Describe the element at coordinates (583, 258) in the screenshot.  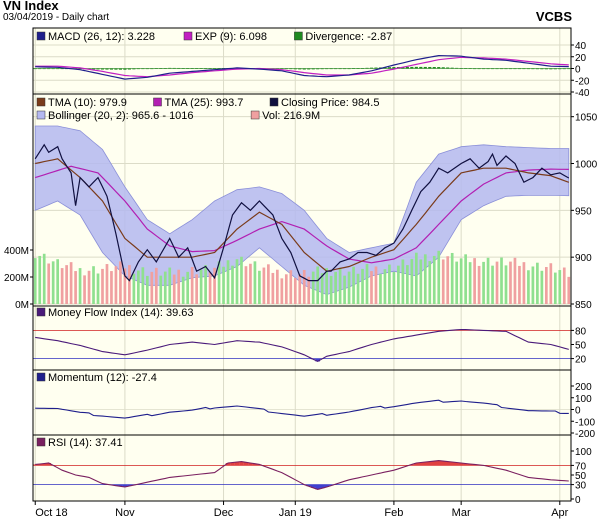
I see `ytick-label-price-3: 900` at that location.